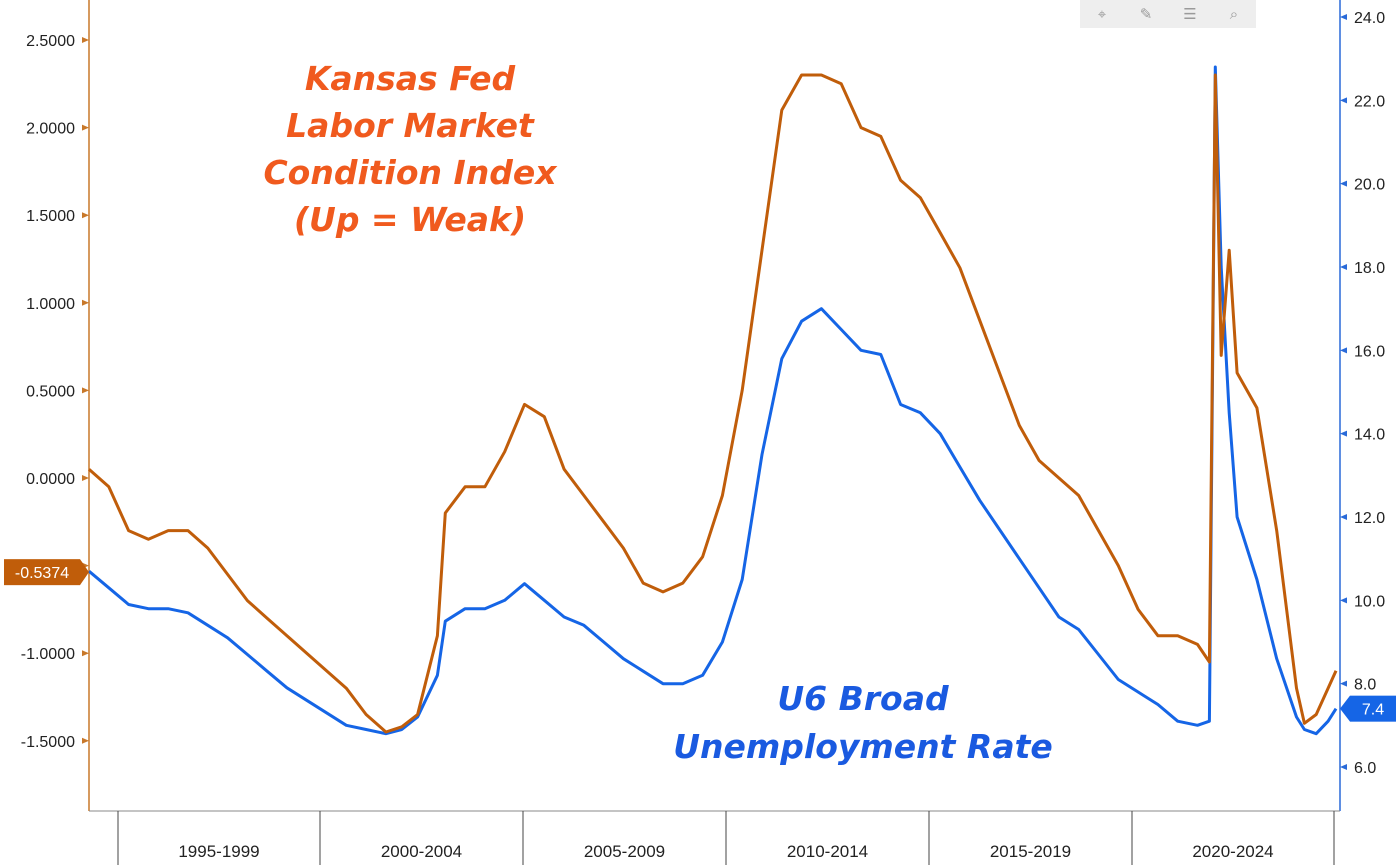 This screenshot has width=1399, height=865. Describe the element at coordinates (1190, 14) in the screenshot. I see `list-icon: ☰` at that location.